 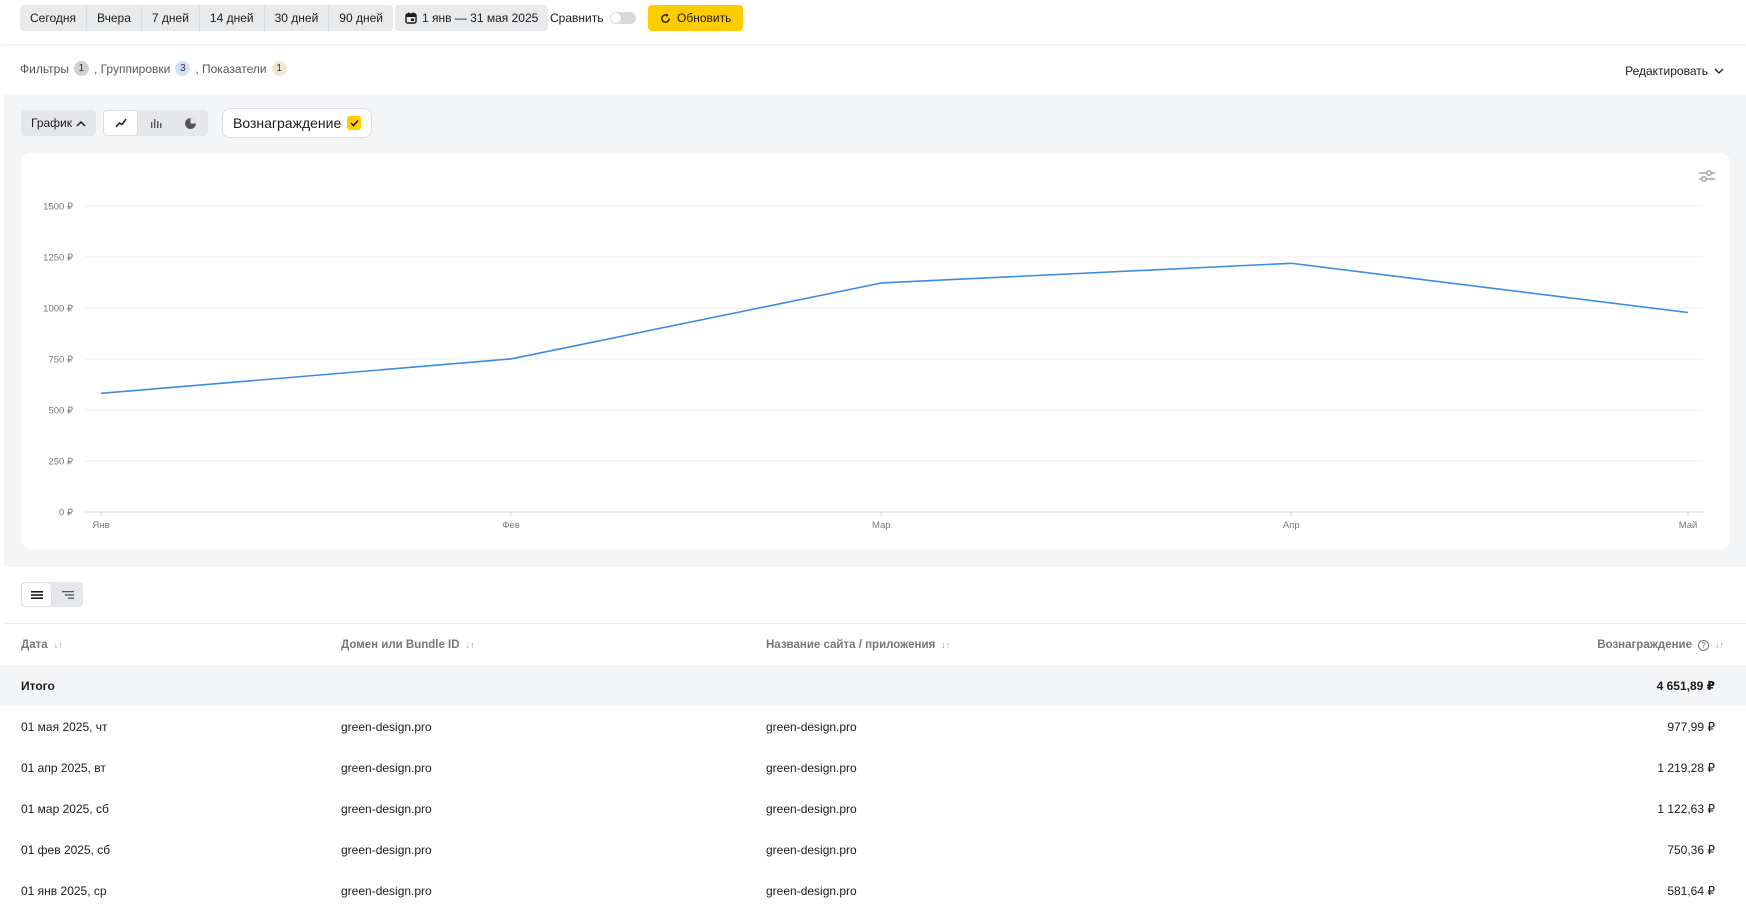 I want to click on column-header-domain: Домен или Bundle ID ↓↑, so click(x=408, y=645).